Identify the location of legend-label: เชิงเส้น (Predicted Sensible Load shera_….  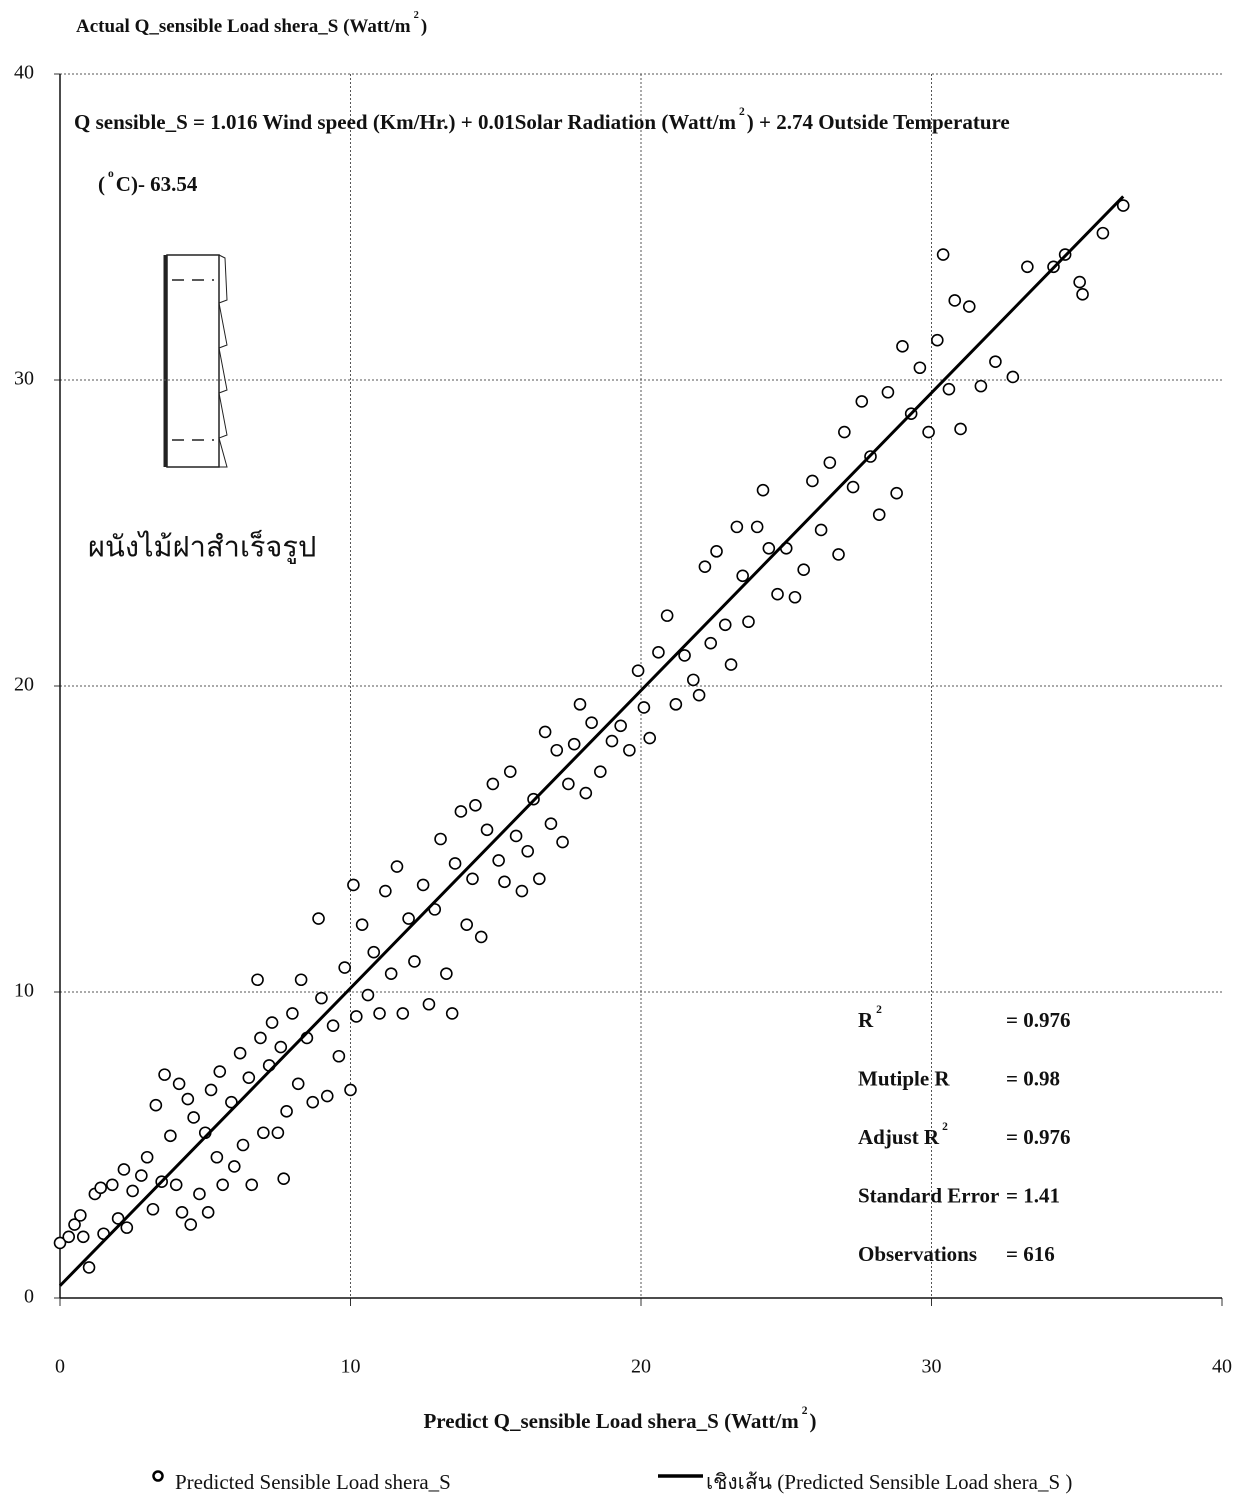
(889, 1482).